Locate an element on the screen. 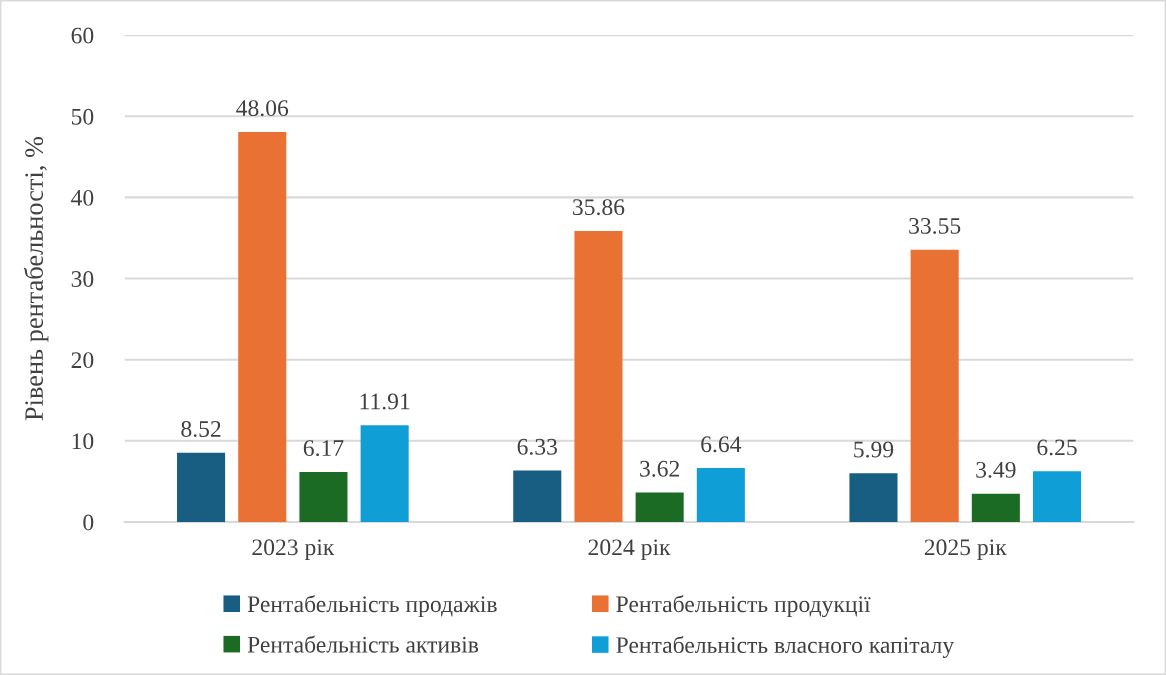  data-label: 6.33 is located at coordinates (537, 446).